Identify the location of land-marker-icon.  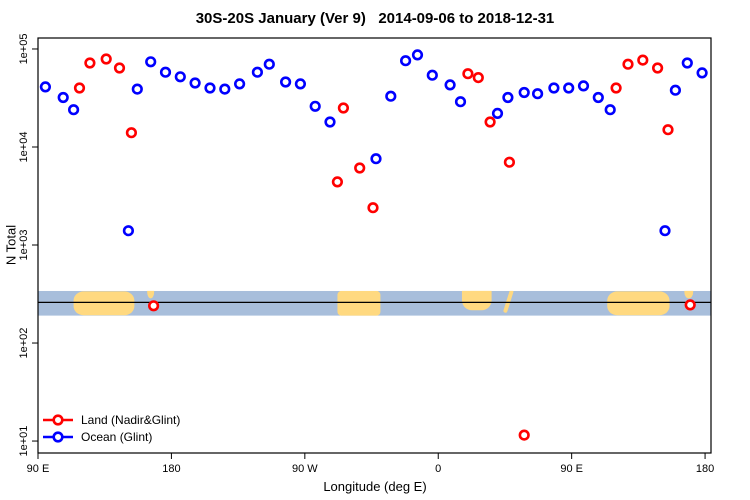
(58, 419).